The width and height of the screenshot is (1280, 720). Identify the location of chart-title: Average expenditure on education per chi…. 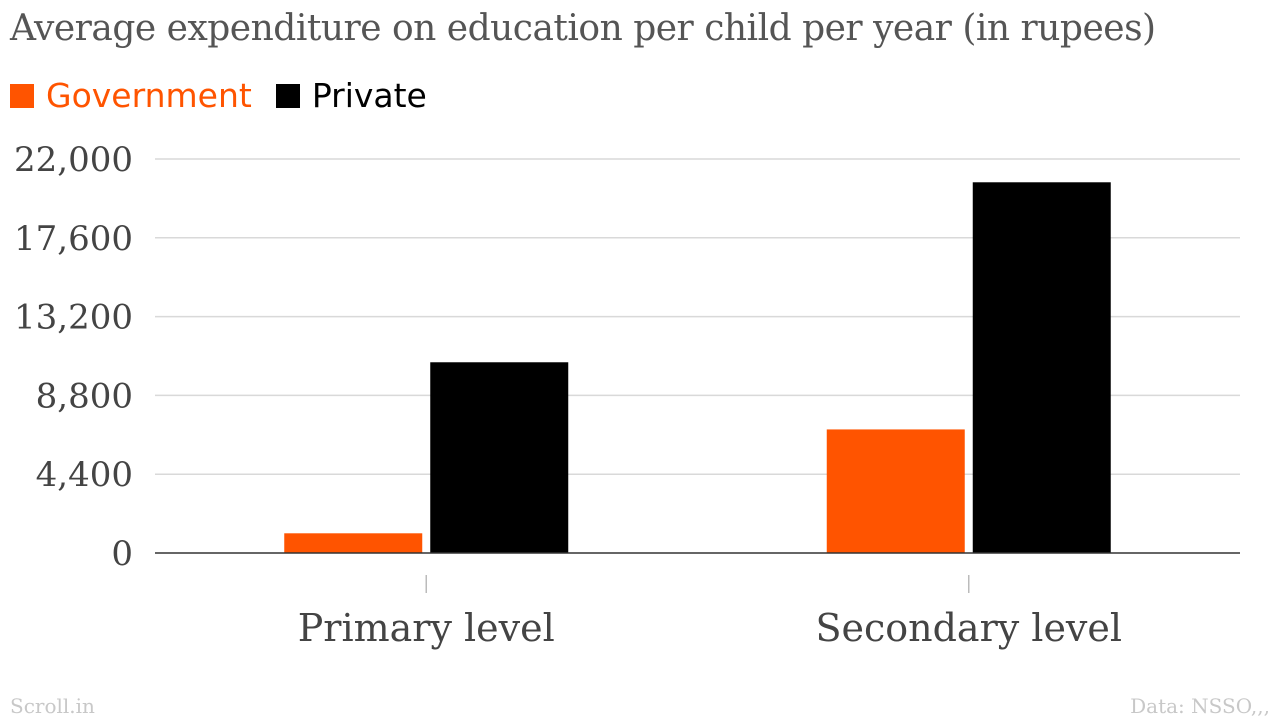
(583, 28).